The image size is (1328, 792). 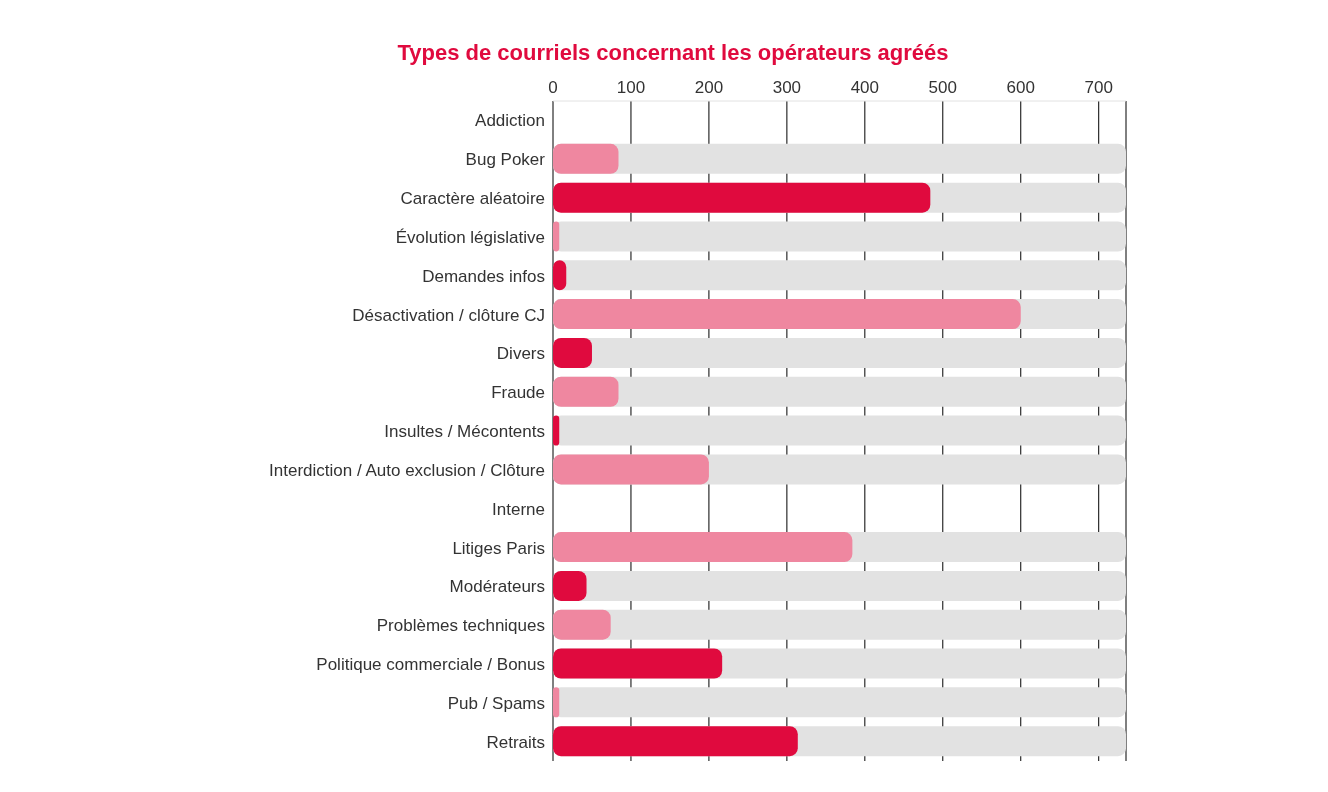 What do you see at coordinates (505, 160) in the screenshot?
I see `y-tick-label: Bug Poker` at bounding box center [505, 160].